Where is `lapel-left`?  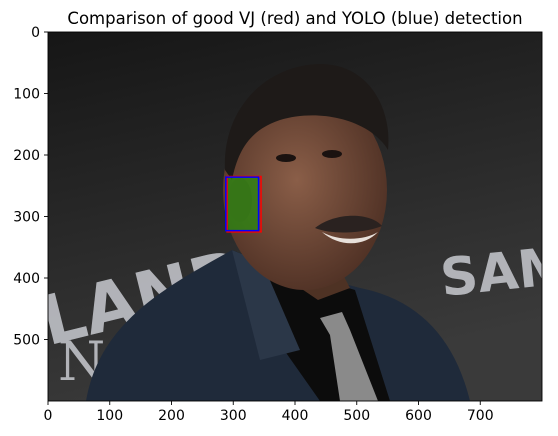
lapel-left is located at coordinates (266, 305).